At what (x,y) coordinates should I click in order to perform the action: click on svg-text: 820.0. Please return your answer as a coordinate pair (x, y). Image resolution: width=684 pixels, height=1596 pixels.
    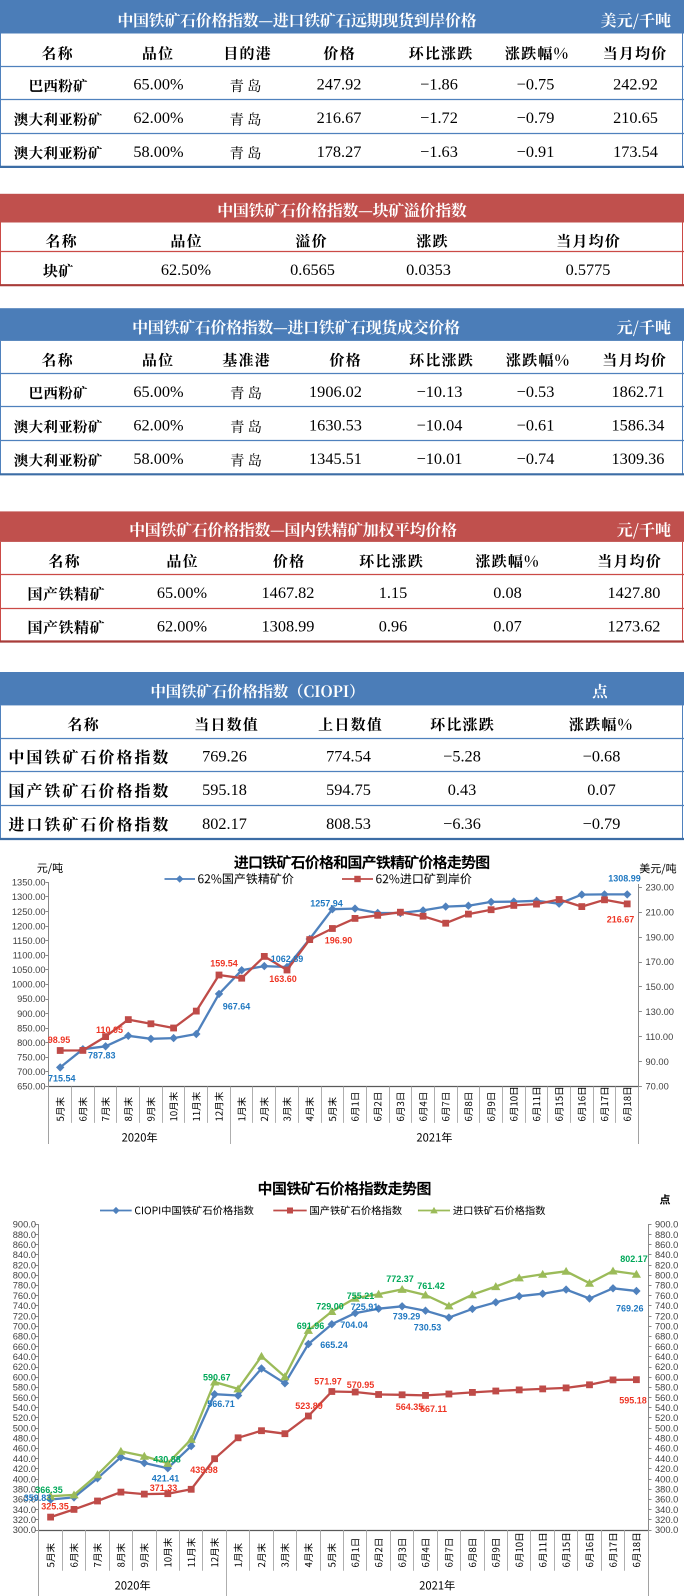
    Looking at the image, I should click on (24, 1265).